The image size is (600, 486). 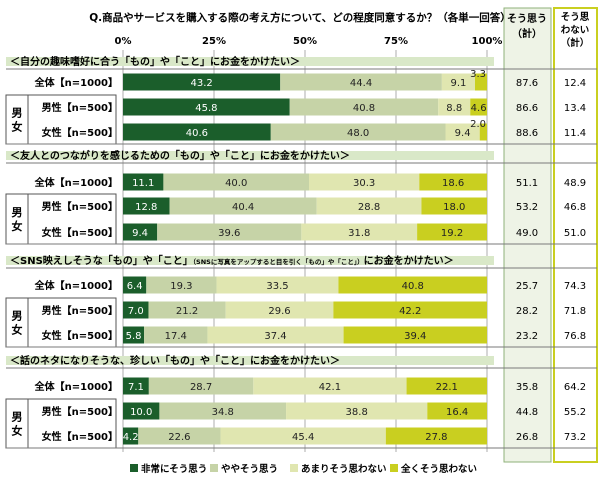 I want to click on data-label: 18.6, so click(x=453, y=183).